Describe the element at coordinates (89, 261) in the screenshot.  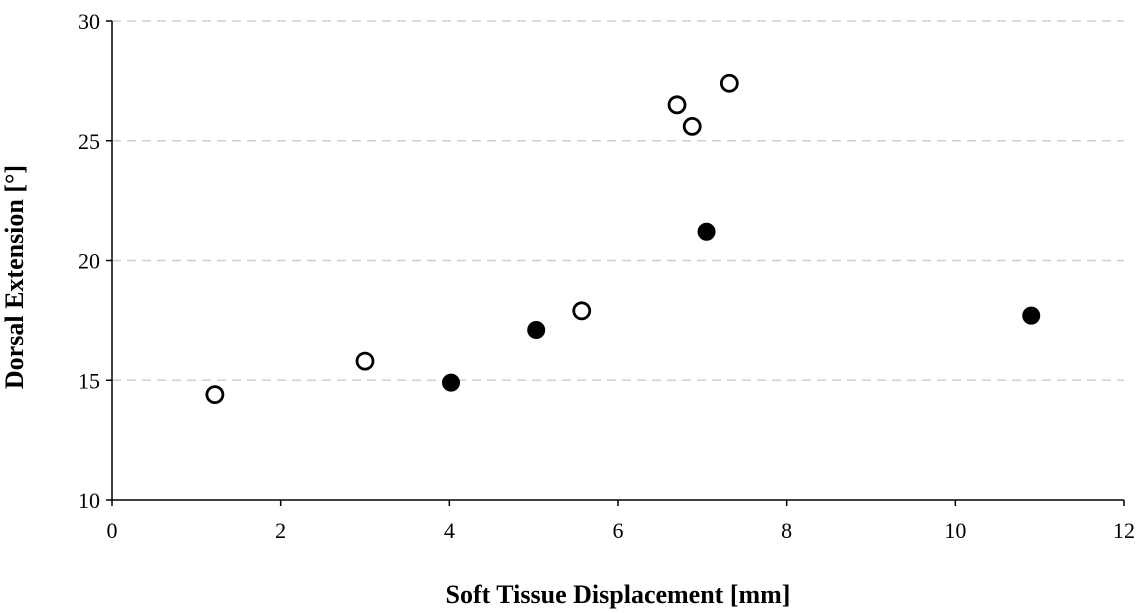
I see `y-tick-label: 20` at that location.